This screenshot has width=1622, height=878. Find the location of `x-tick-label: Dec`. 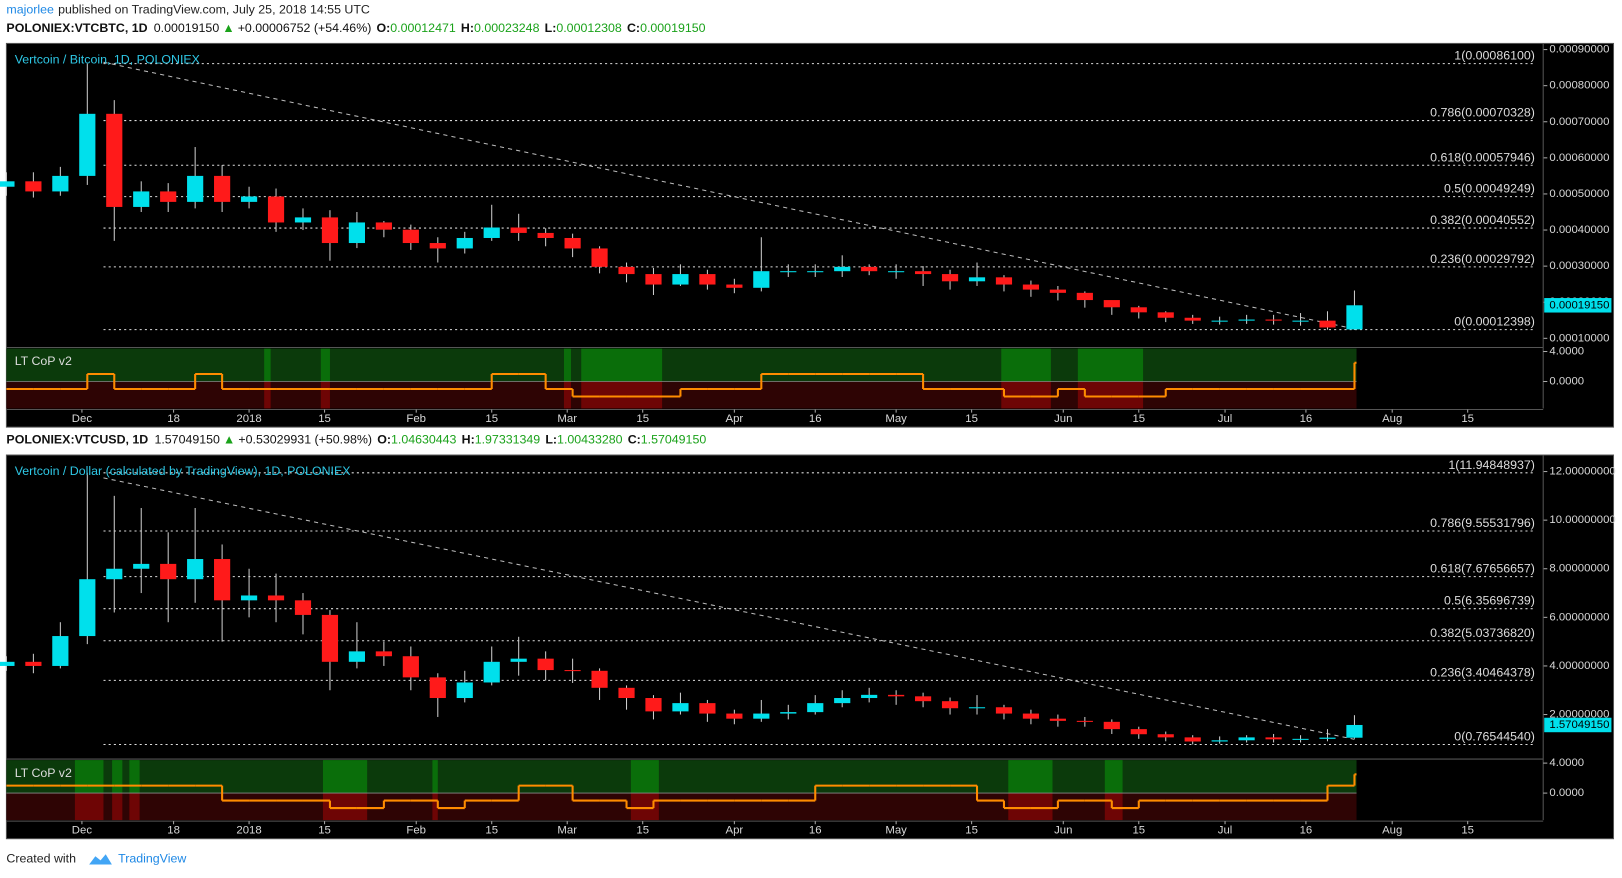

x-tick-label: Dec is located at coordinates (82, 419).